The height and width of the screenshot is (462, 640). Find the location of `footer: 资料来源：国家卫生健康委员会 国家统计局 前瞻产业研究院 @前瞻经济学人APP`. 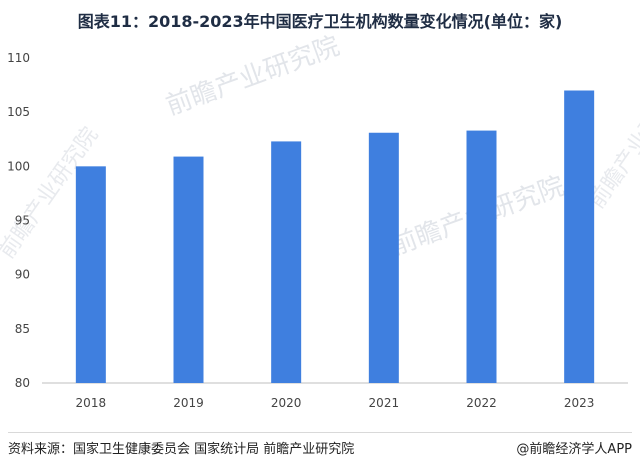

footer: 资料来源：国家卫生健康委员会 国家统计局 前瞻产业研究院 @前瞻经济学人APP is located at coordinates (320, 445).